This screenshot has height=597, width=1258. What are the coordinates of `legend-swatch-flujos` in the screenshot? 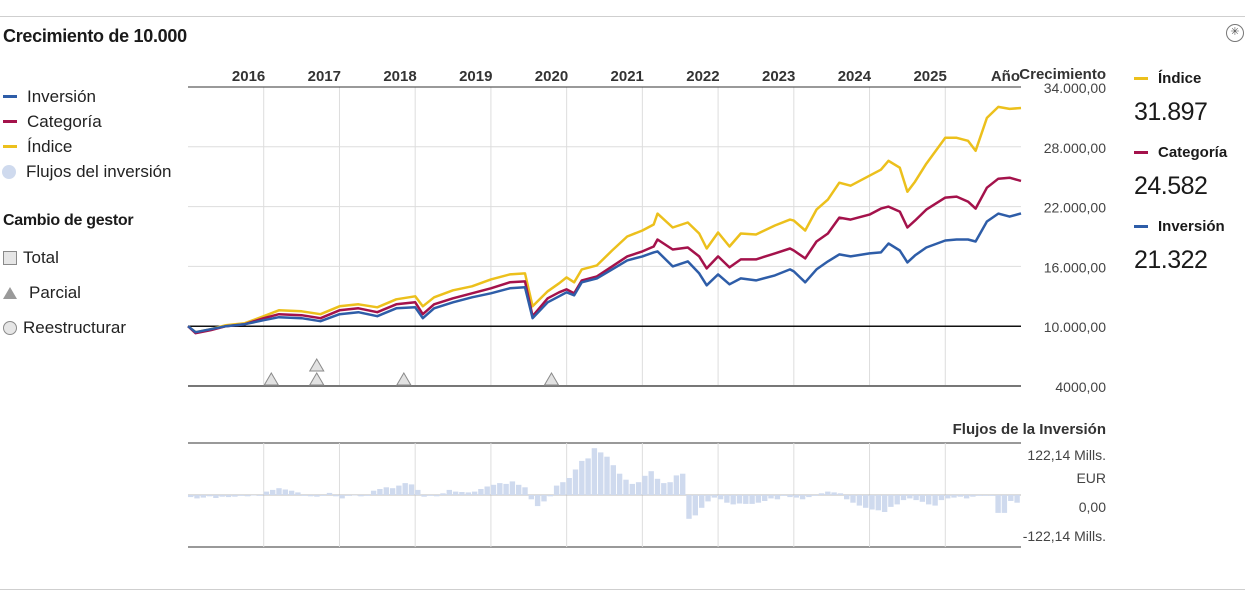 It's located at (9, 171).